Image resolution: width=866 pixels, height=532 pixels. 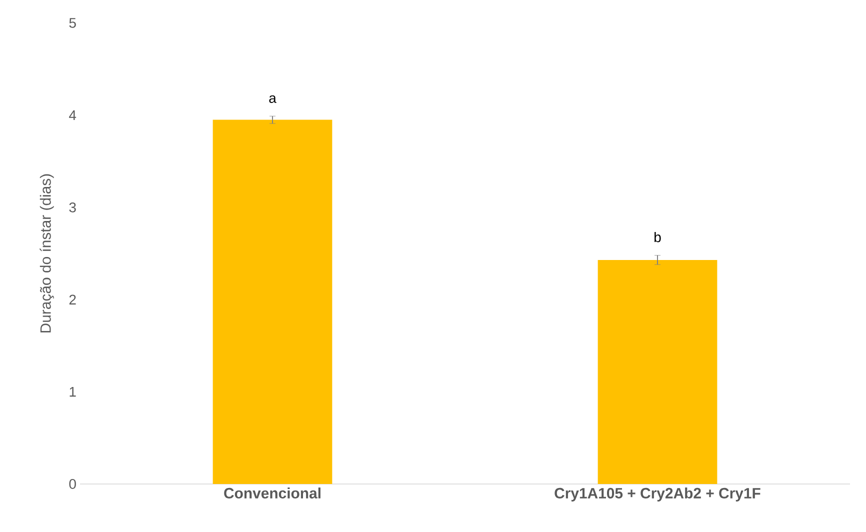 I want to click on y-tick-label: 0, so click(x=72, y=484).